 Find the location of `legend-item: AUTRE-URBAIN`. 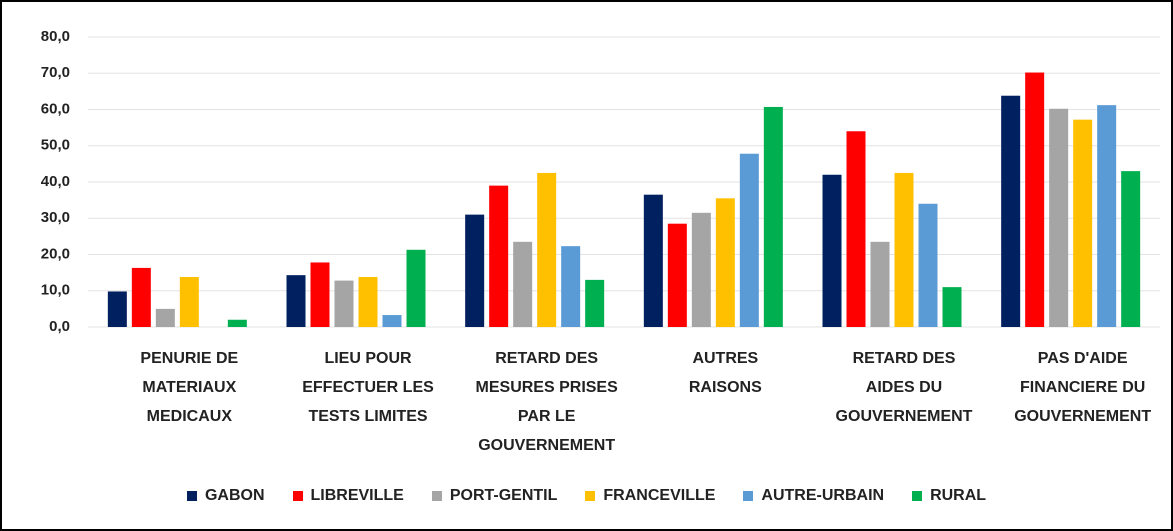

legend-item: AUTRE-URBAIN is located at coordinates (813, 496).